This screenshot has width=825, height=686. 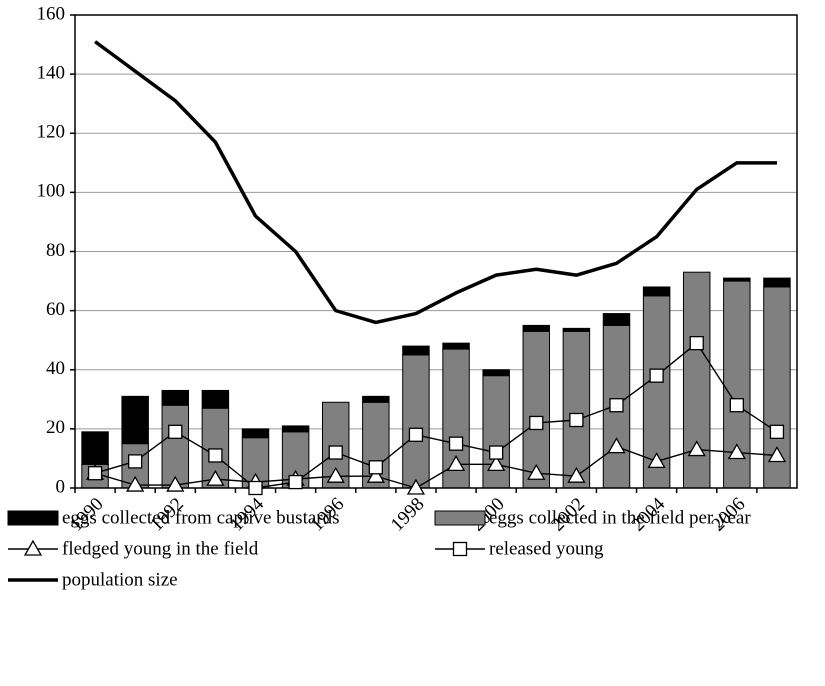 What do you see at coordinates (546, 548) in the screenshot?
I see `legend-label: released young` at bounding box center [546, 548].